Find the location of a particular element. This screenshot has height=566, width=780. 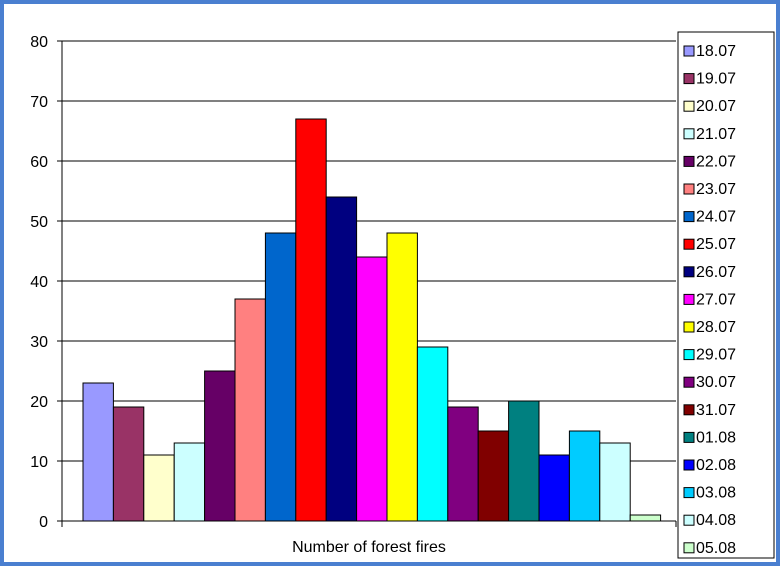

legend-label-20.07: 20.07 is located at coordinates (716, 106).